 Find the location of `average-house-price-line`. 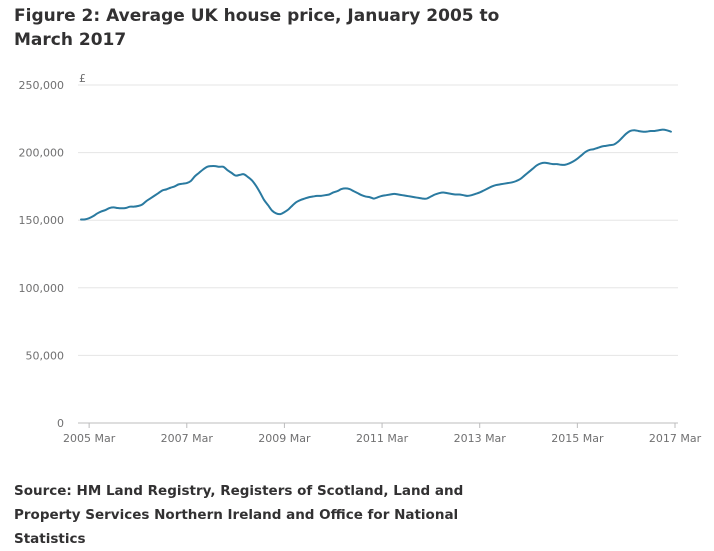

average-house-price-line is located at coordinates (376, 174).